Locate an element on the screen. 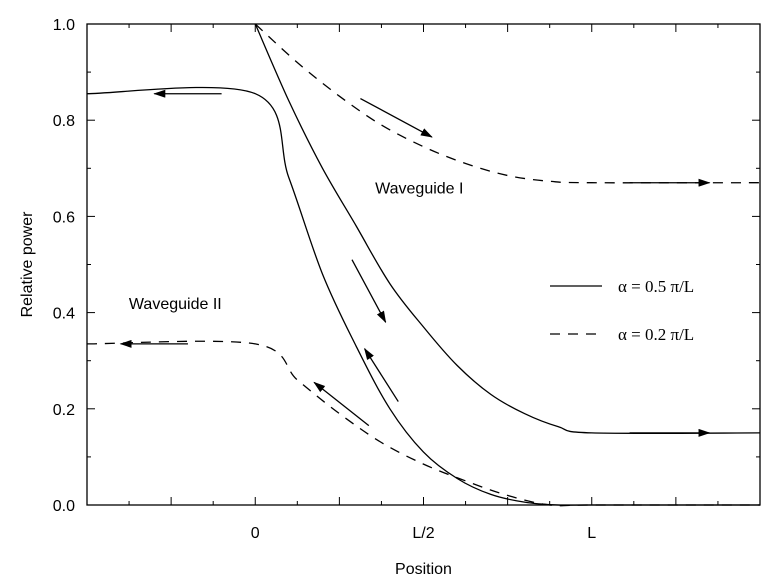  annotation-waveguide-i: Waveguide I is located at coordinates (419, 189).